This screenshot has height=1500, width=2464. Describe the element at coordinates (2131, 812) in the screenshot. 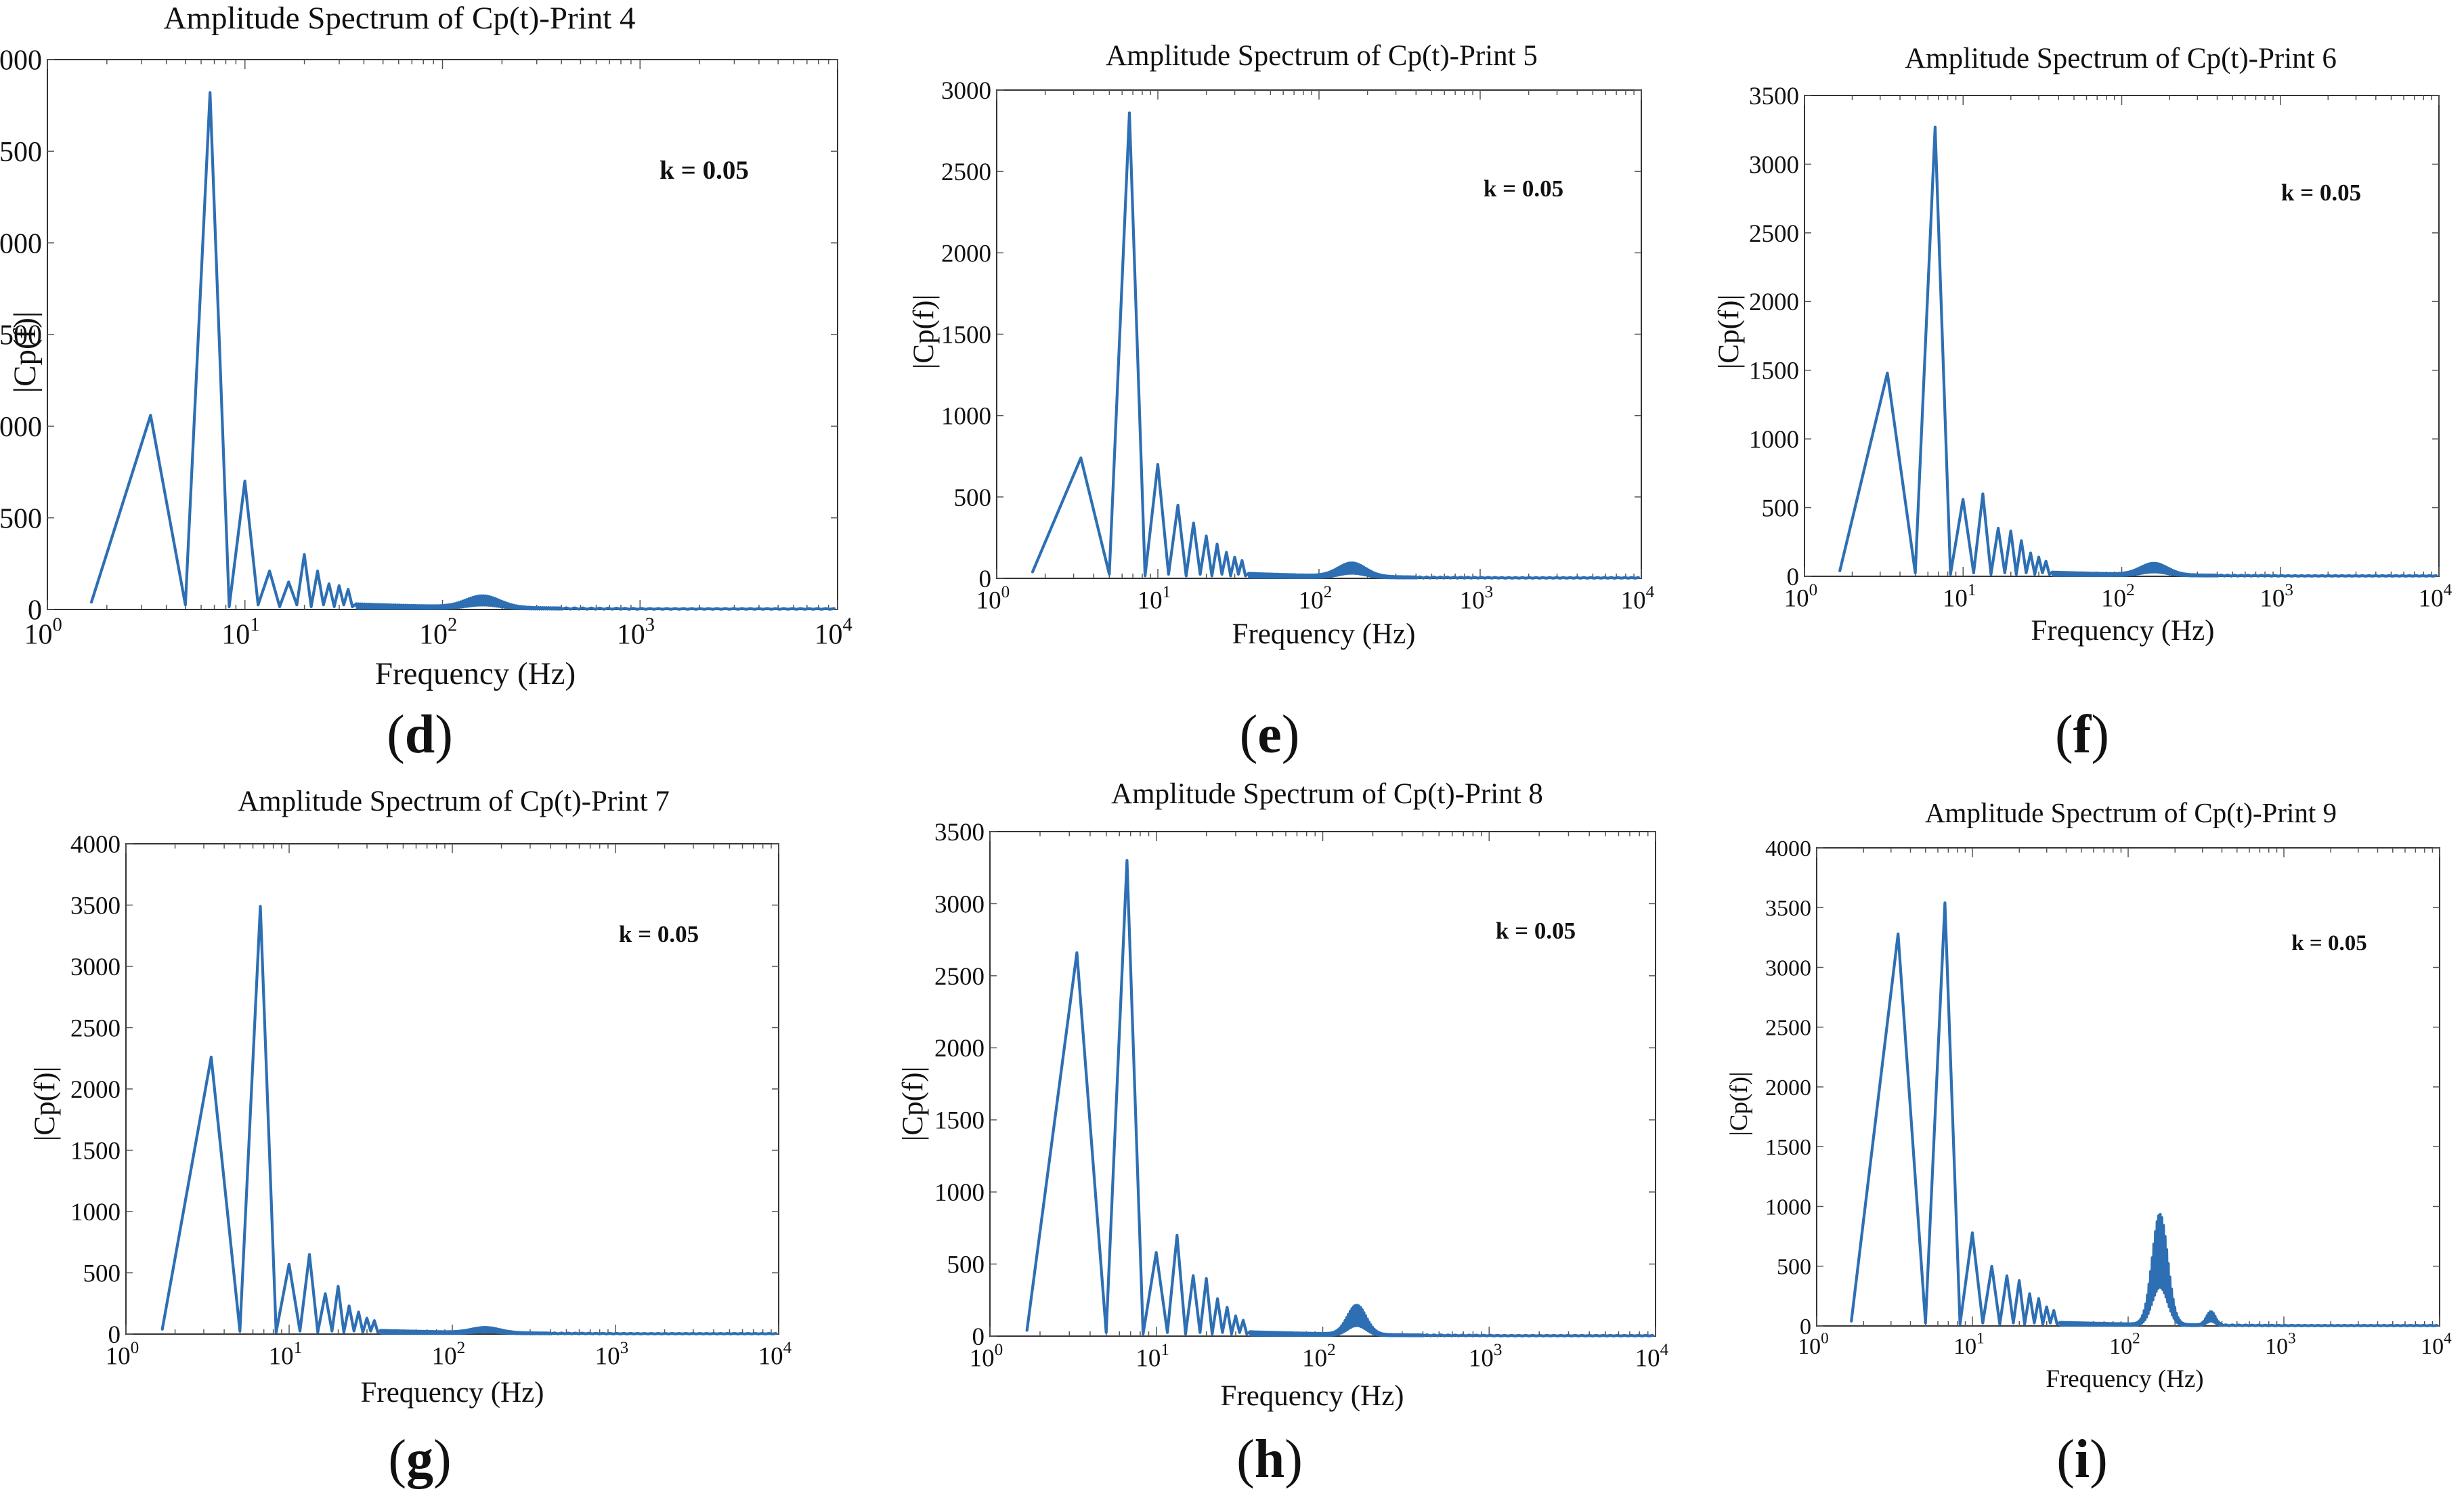

I see `chart-title: Amplitude Spectrum of Cp(t)-Print 9` at that location.